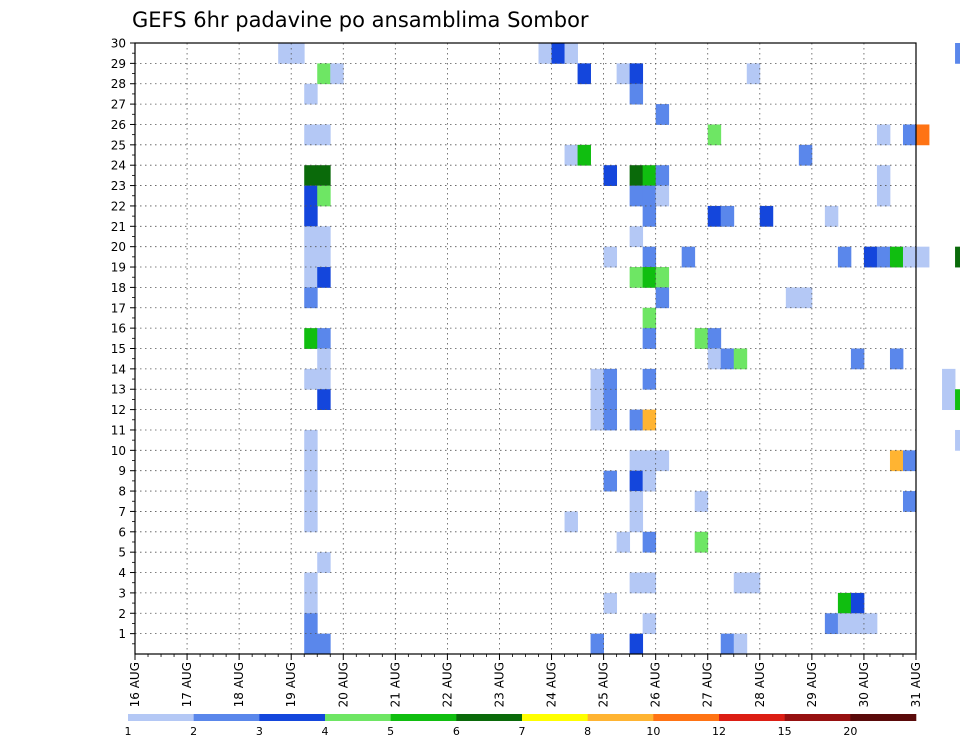 Image resolution: width=960 pixels, height=742 pixels. I want to click on x-tick-label: 17 AUG, so click(187, 684).